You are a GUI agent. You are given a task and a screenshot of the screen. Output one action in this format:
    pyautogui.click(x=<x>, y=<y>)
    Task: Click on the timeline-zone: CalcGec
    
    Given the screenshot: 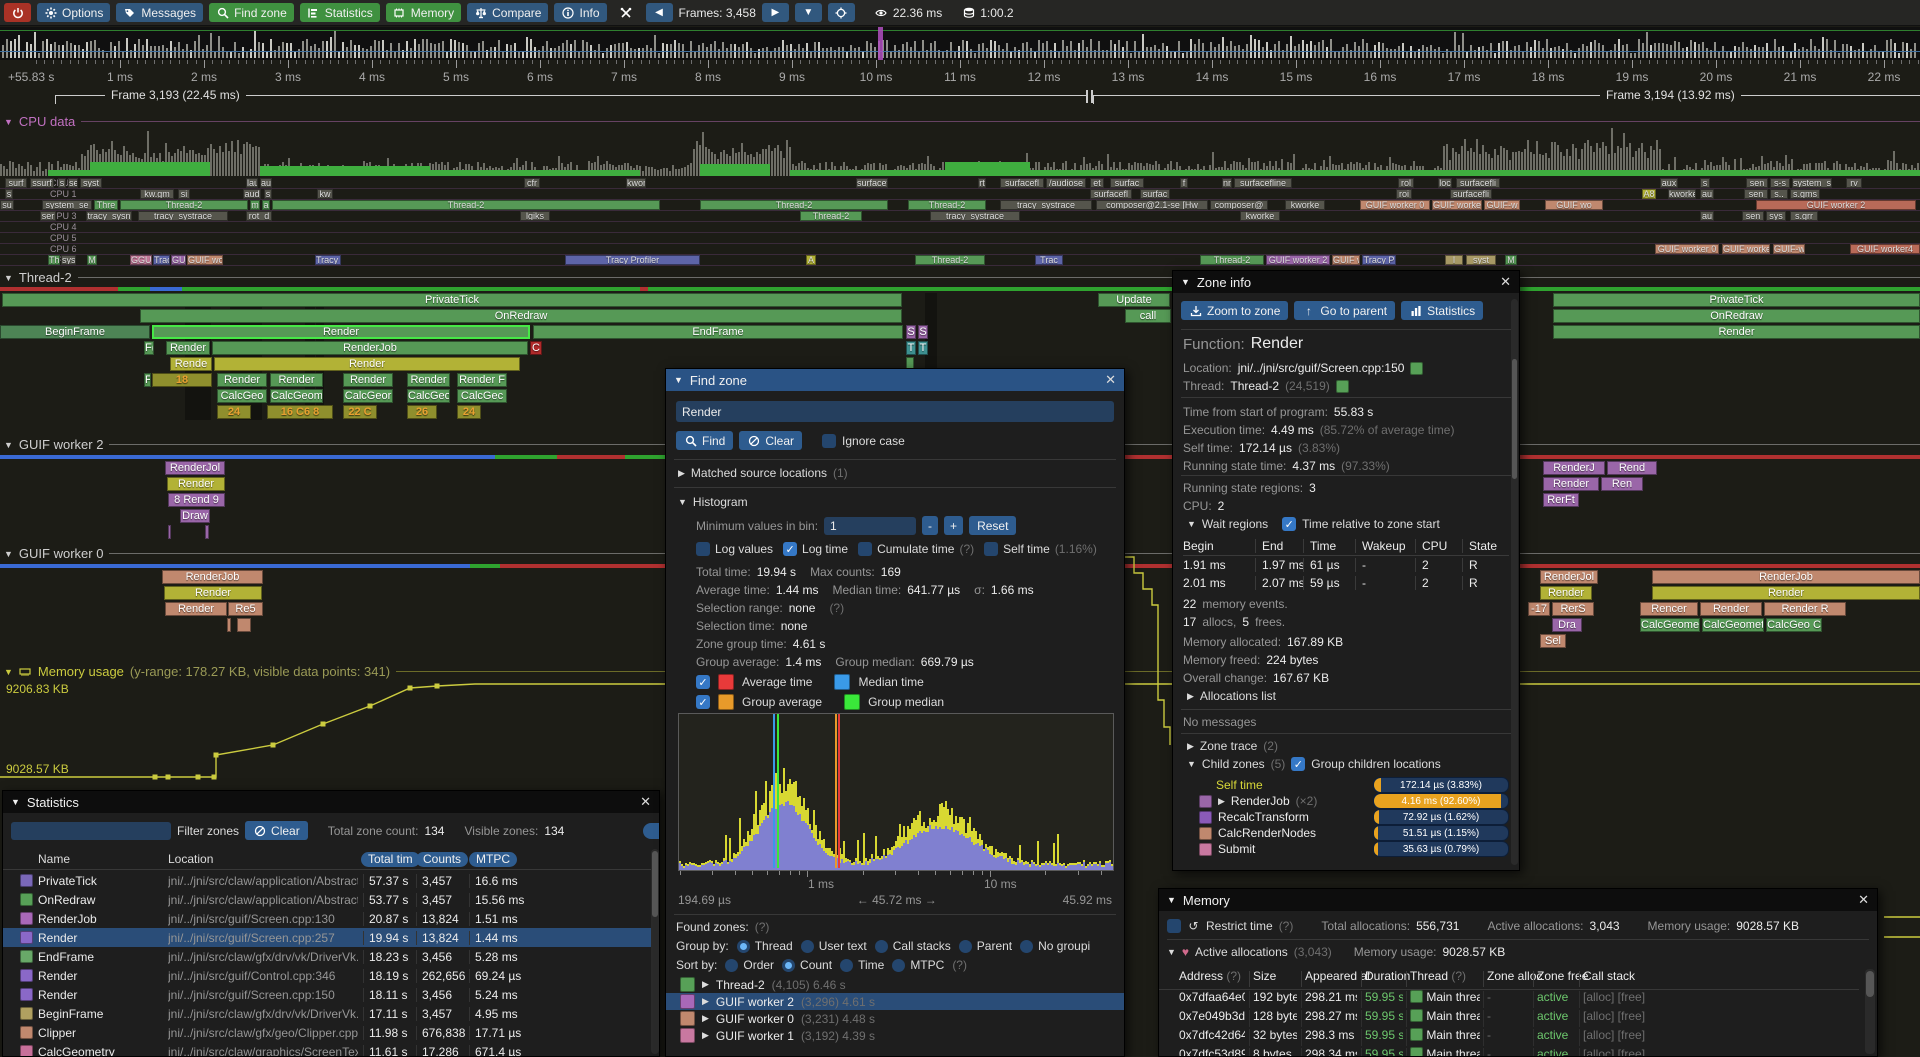 What is the action you would take?
    pyautogui.click(x=482, y=396)
    